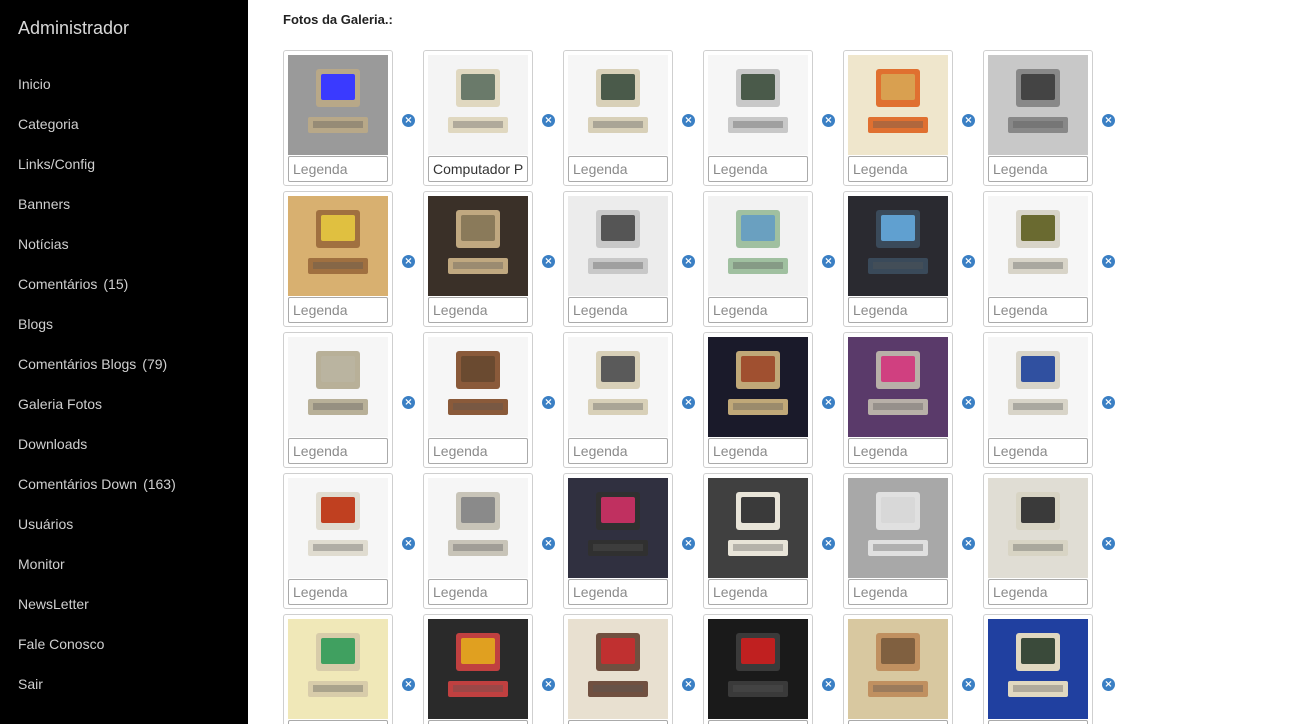 The width and height of the screenshot is (1291, 724). I want to click on sidebar-item-downloads: Downloads, so click(124, 444).